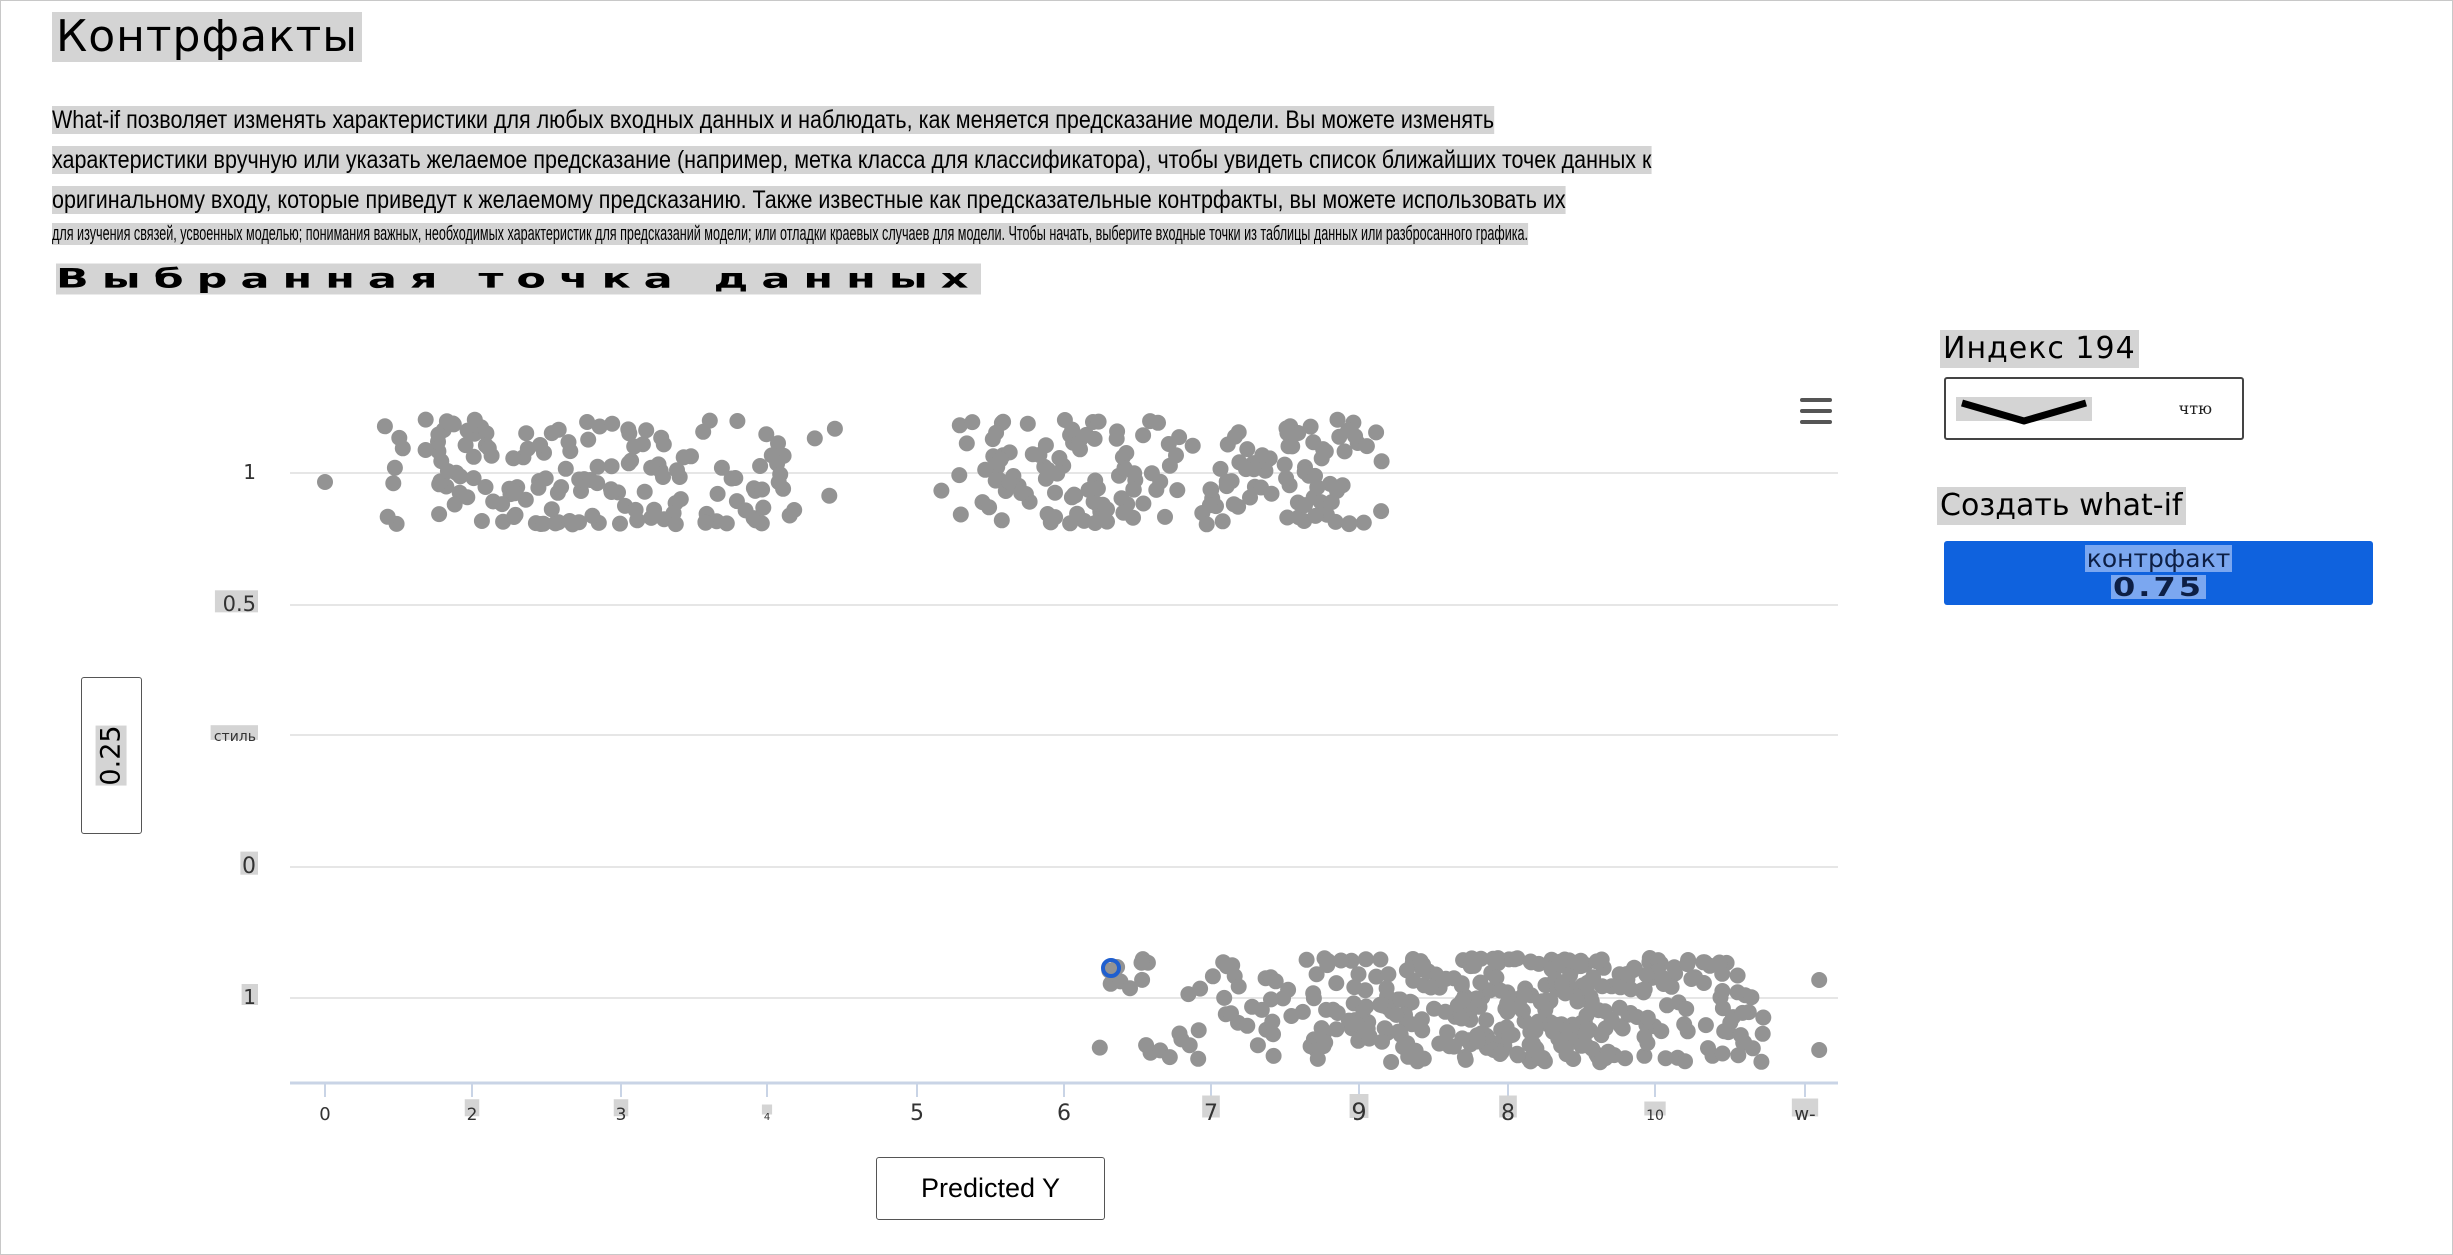  What do you see at coordinates (519, 279) in the screenshot?
I see `section-subtitle: Выбранная точка данных` at bounding box center [519, 279].